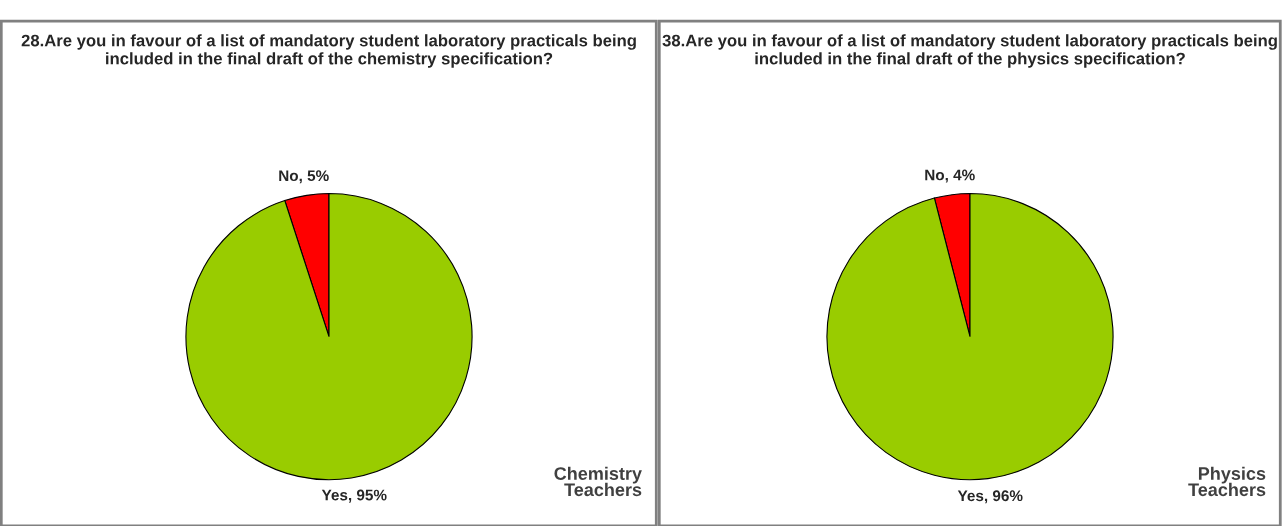  I want to click on slice-label: Yes, 96%, so click(990, 497).